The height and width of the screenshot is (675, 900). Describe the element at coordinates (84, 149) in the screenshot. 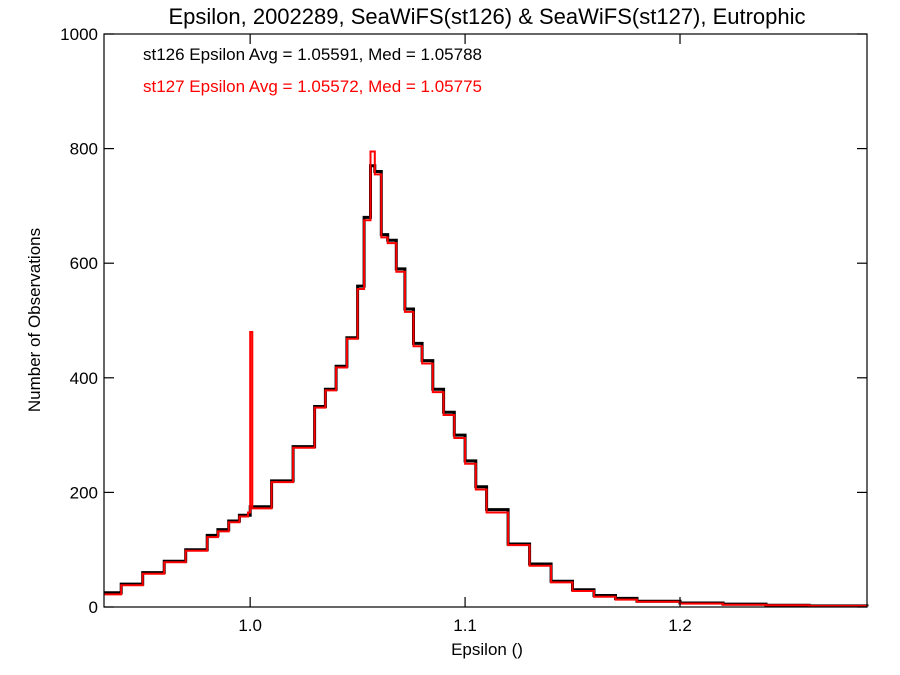

I see `y-tick-label: 800` at that location.